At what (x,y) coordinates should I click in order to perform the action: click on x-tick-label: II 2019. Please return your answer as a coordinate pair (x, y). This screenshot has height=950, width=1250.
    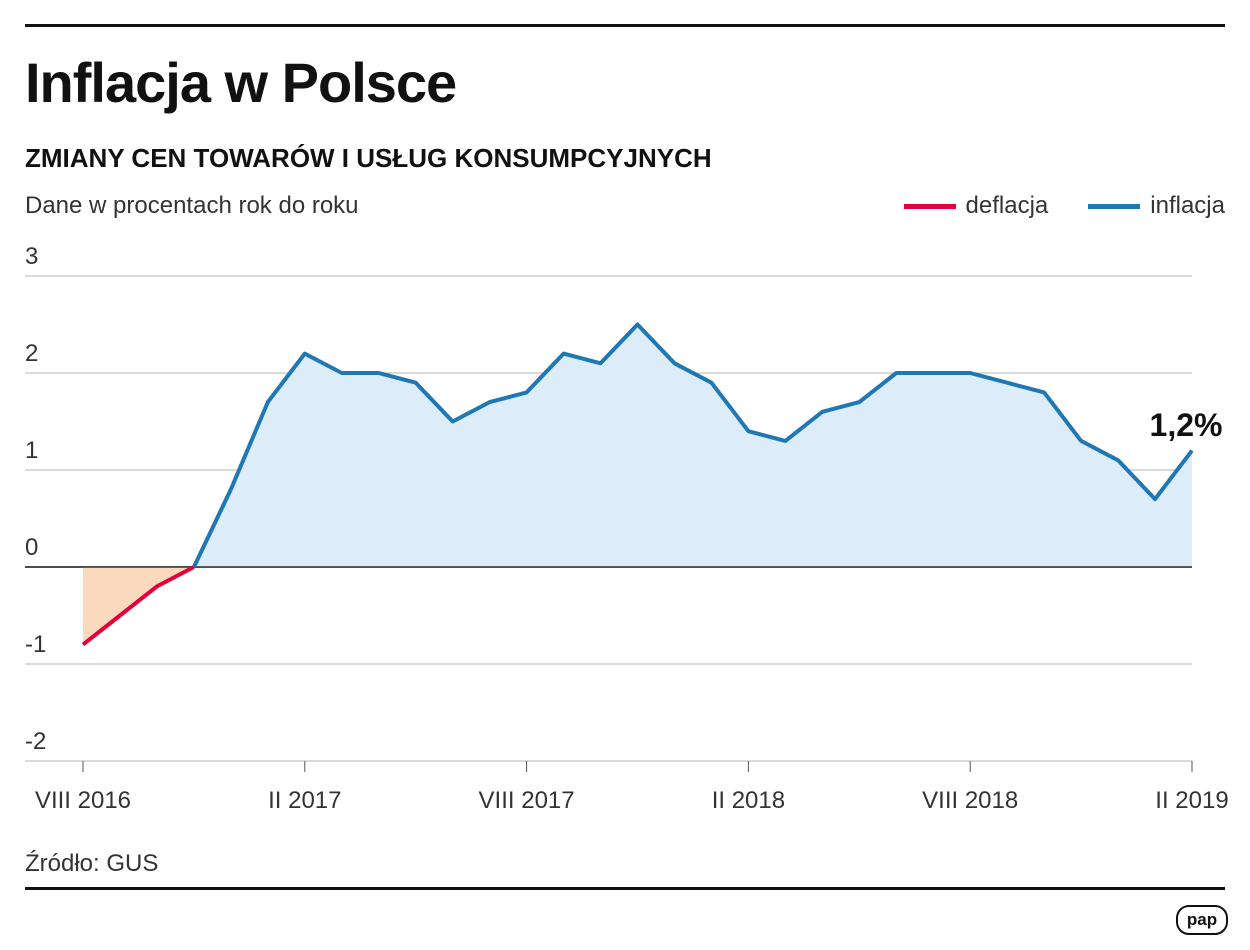
    Looking at the image, I should click on (1191, 800).